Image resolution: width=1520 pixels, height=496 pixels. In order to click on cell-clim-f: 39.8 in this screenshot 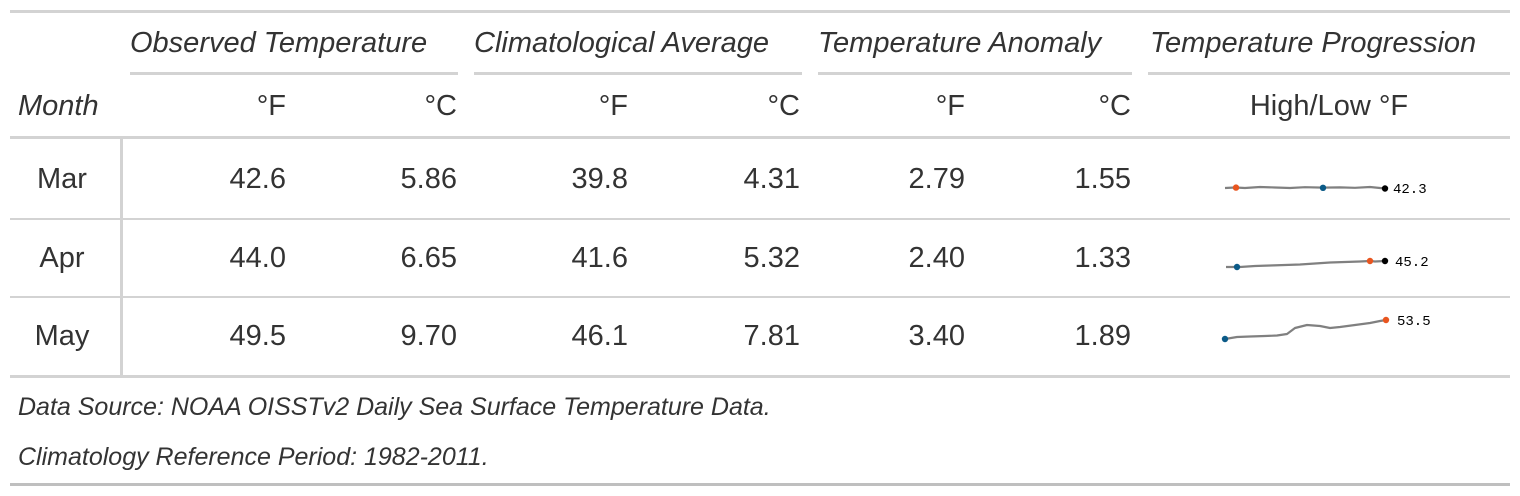, I will do `click(599, 179)`.